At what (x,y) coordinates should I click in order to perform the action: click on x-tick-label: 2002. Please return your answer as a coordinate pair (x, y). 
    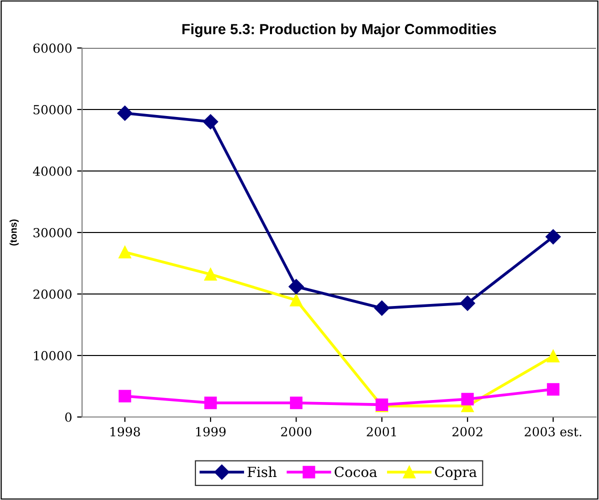
    Looking at the image, I should click on (467, 431).